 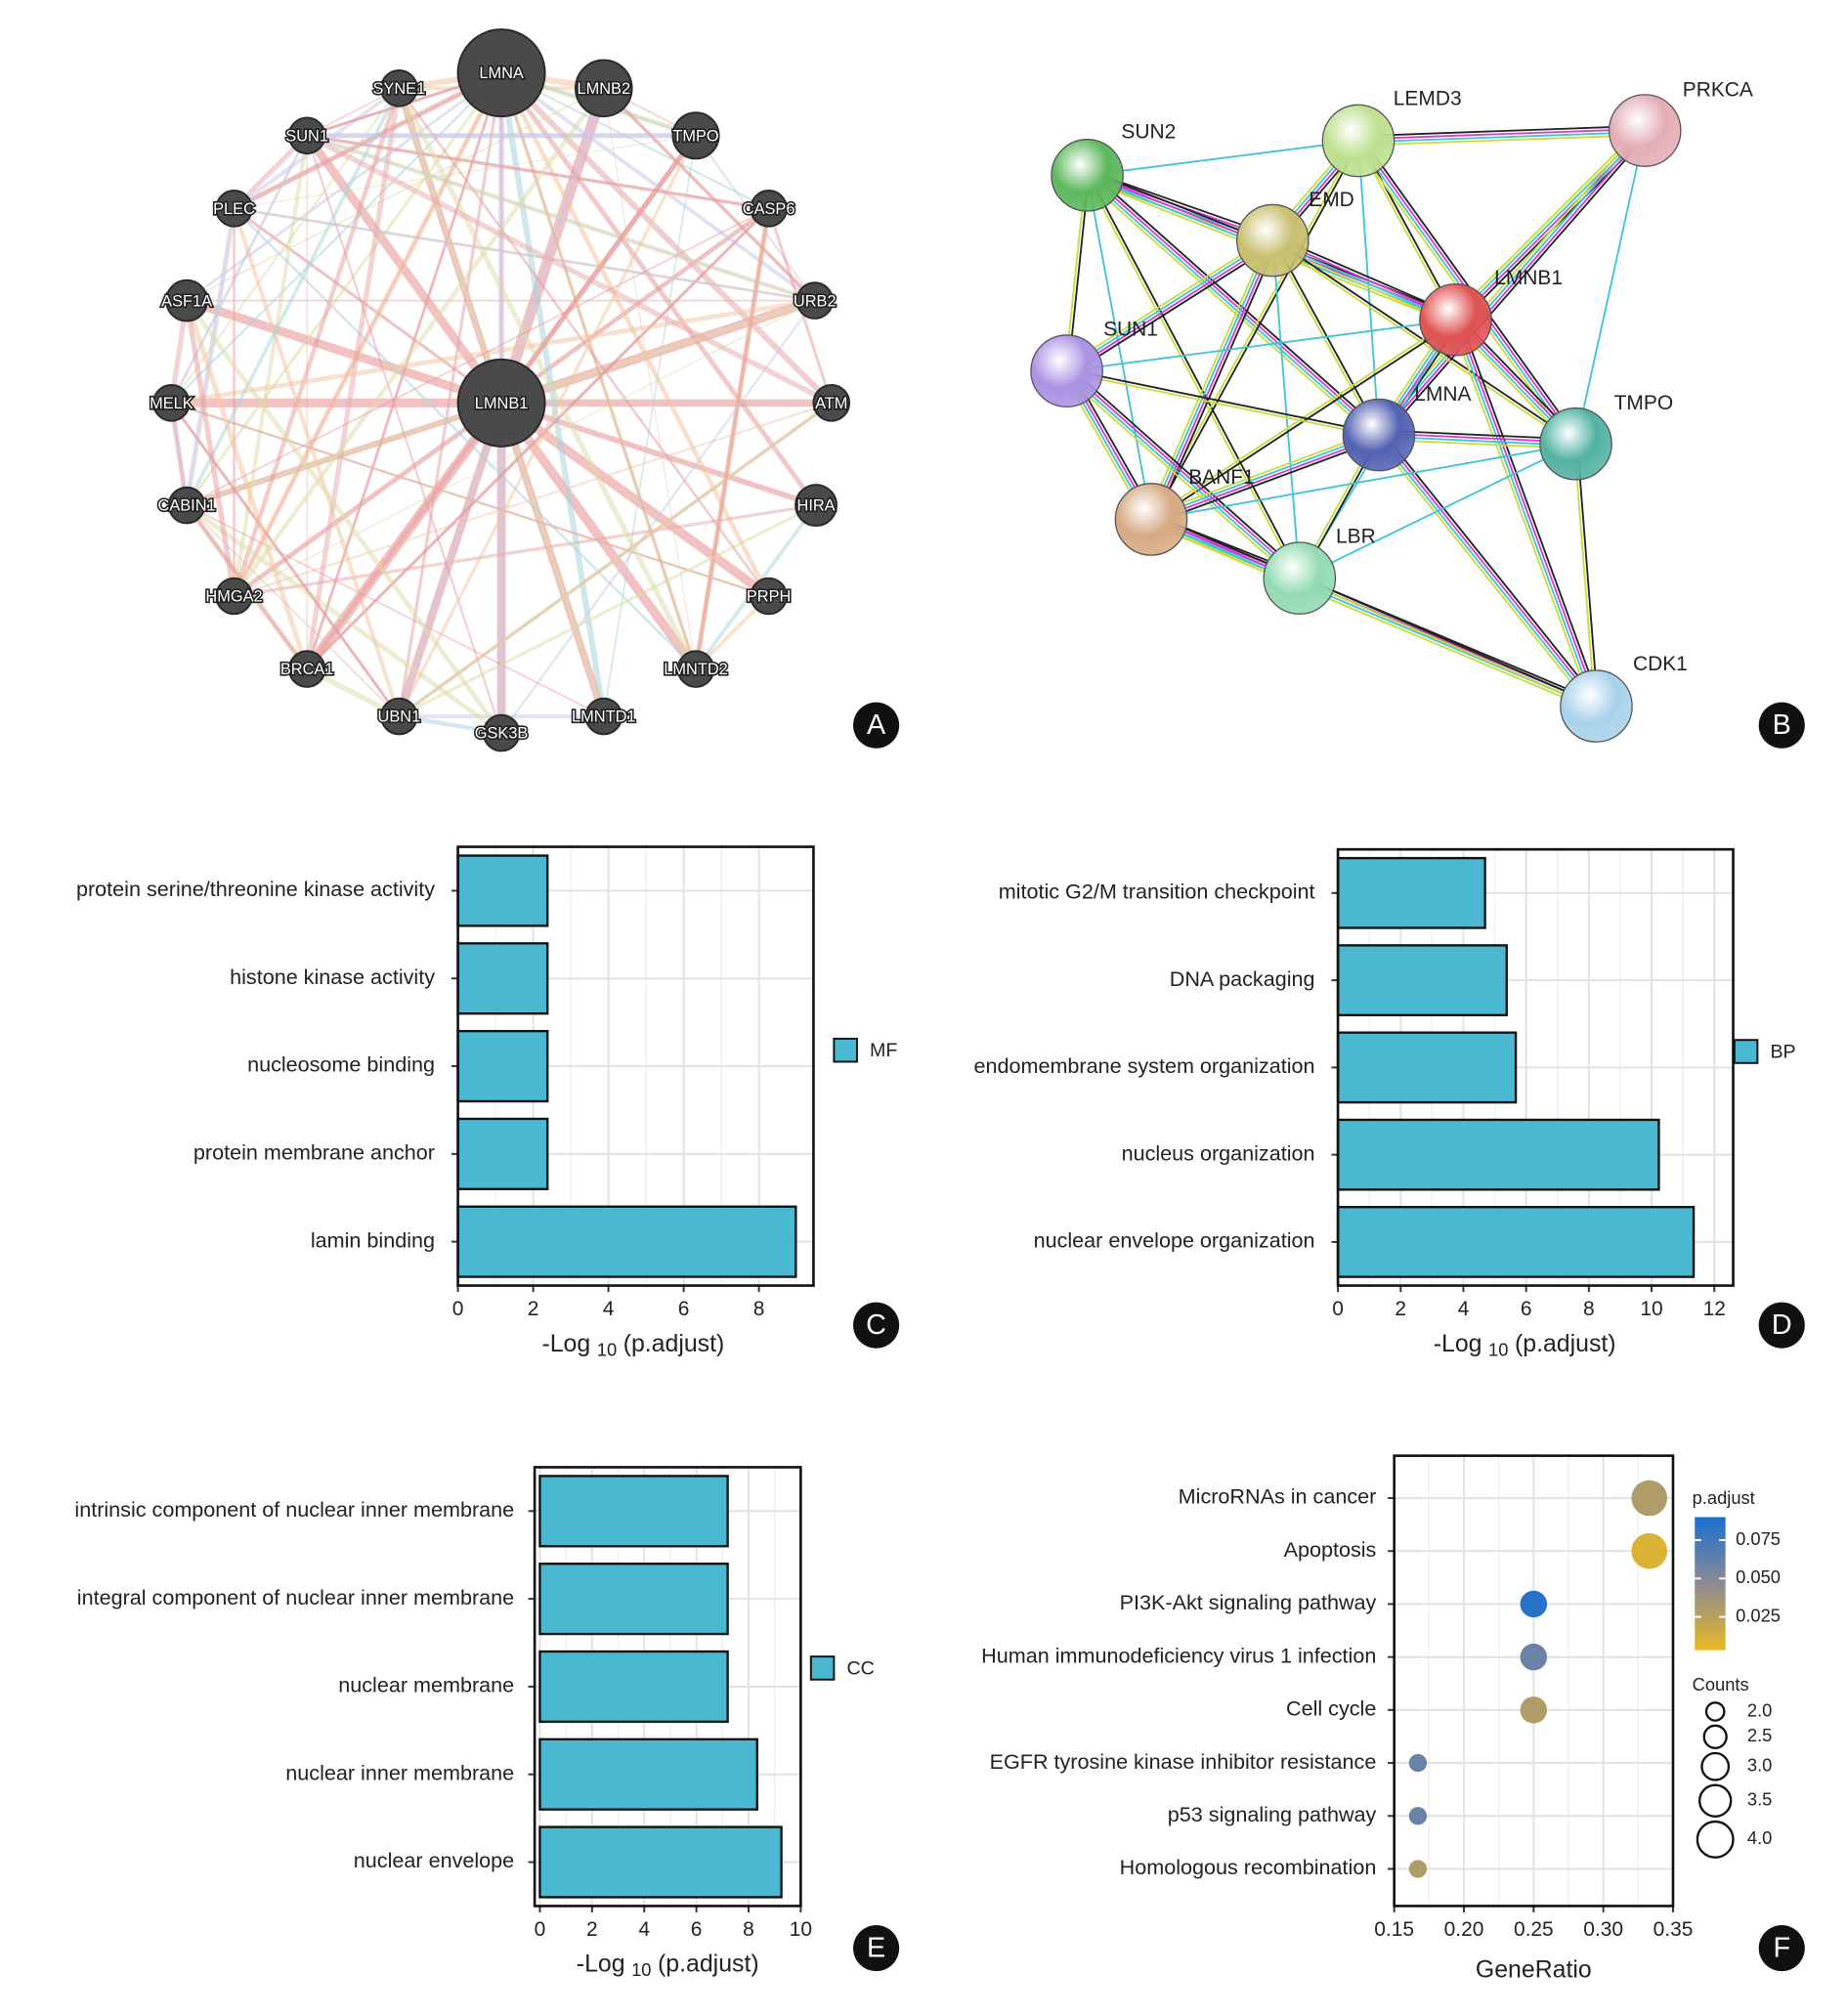 What do you see at coordinates (434, 1860) in the screenshot?
I see `y-tick-label: nuclear envelope` at bounding box center [434, 1860].